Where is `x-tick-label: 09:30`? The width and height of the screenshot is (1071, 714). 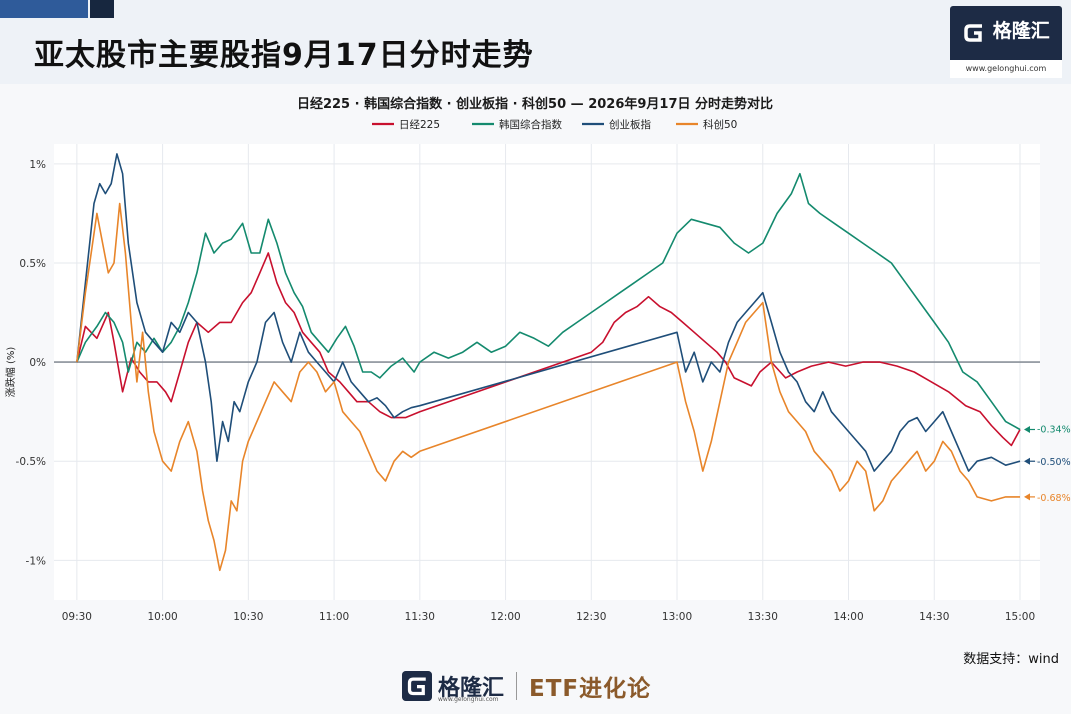
x-tick-label: 09:30 is located at coordinates (77, 617).